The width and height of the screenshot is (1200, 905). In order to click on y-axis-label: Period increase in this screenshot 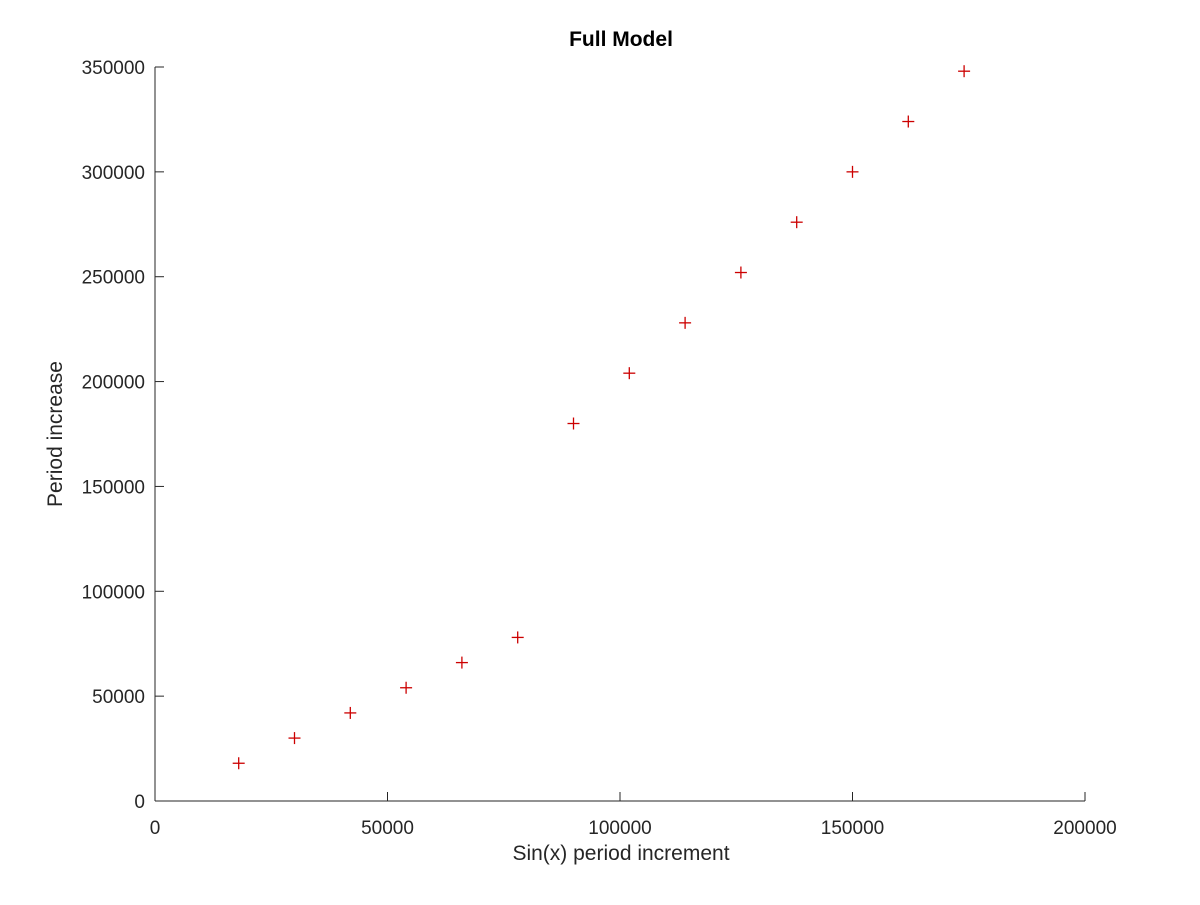, I will do `click(55, 434)`.